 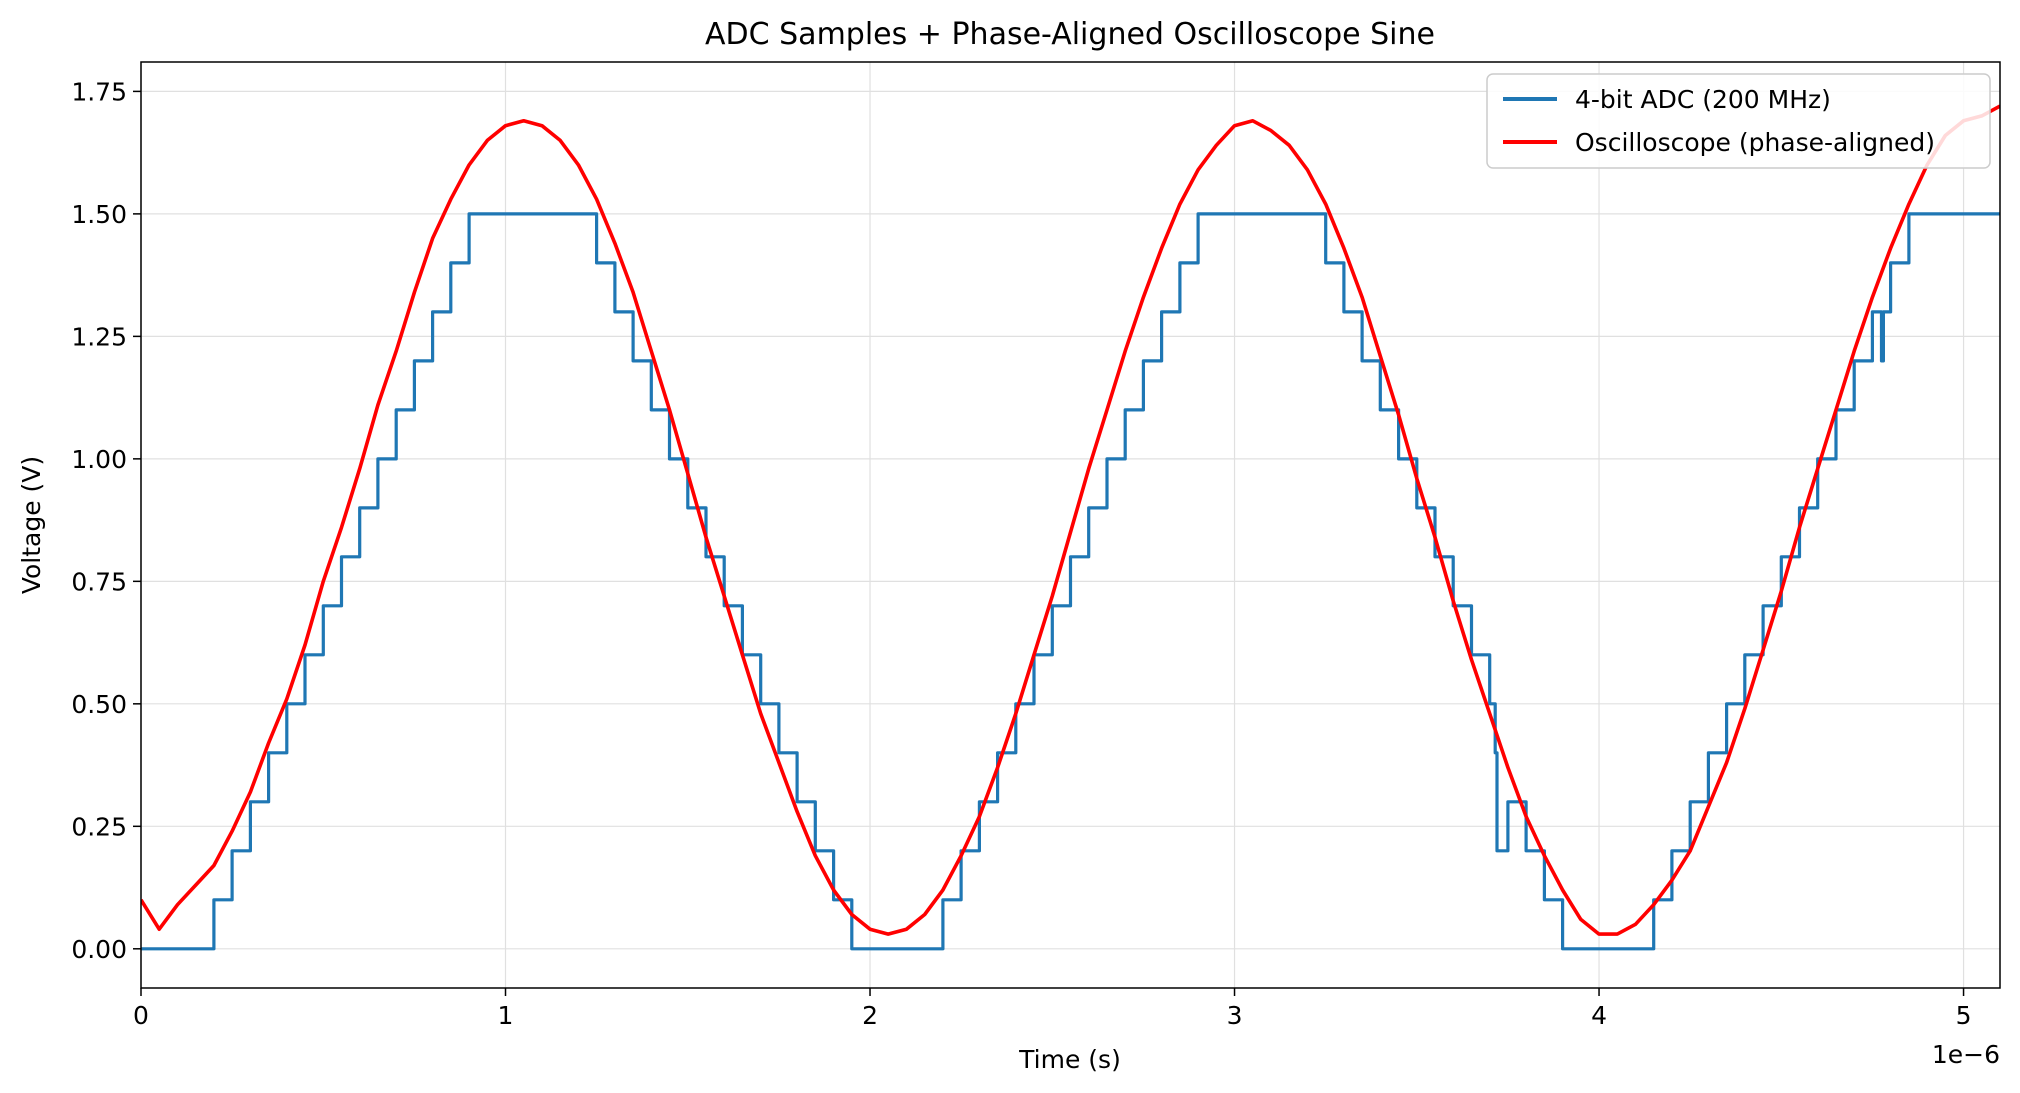 What do you see at coordinates (1599, 1015) in the screenshot?
I see `x-tick-label: 4` at bounding box center [1599, 1015].